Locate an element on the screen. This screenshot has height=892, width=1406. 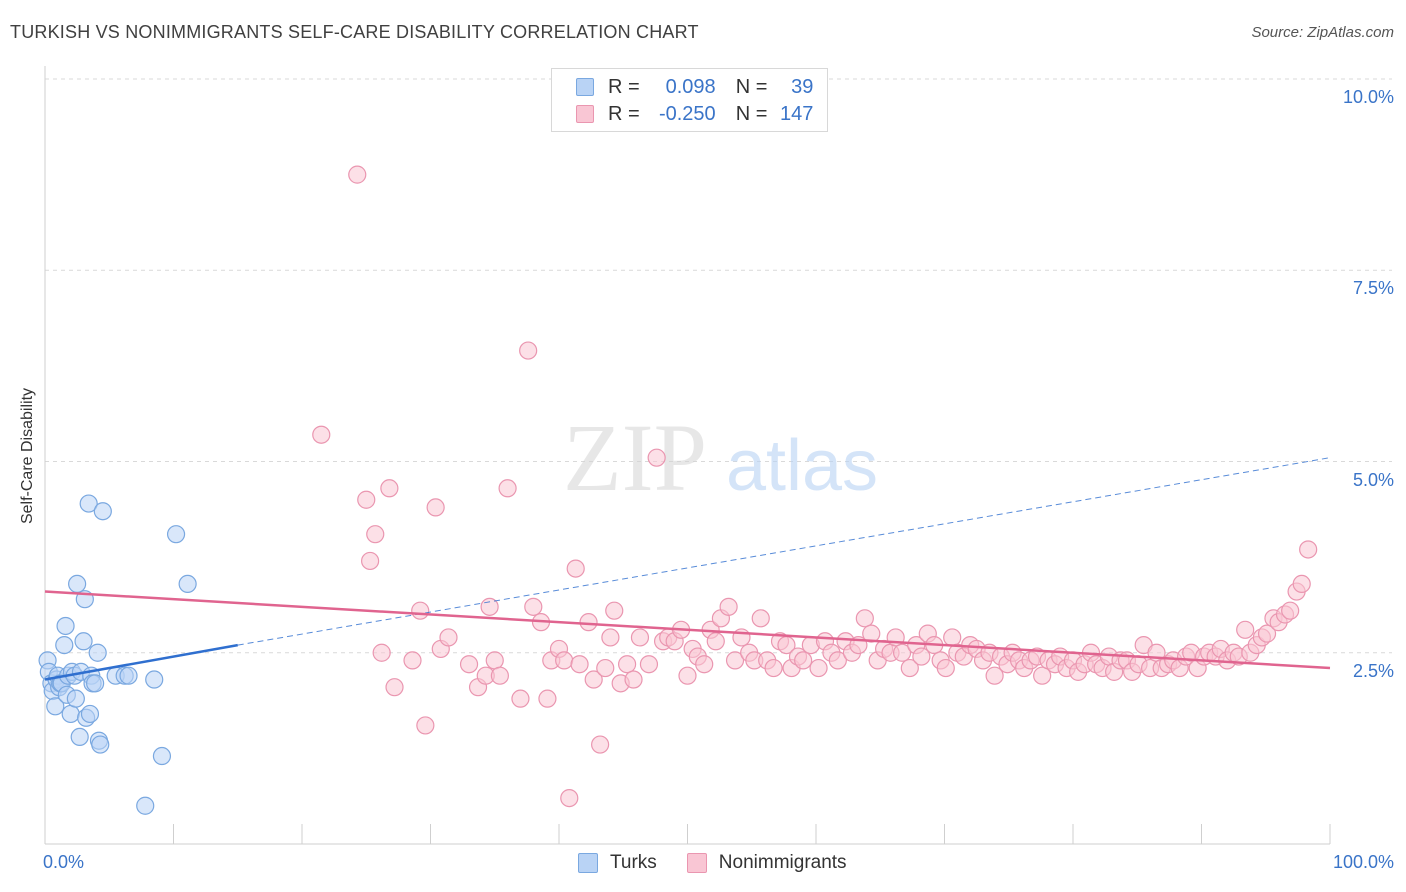
x-tick-label-max: 100.0% is located at coordinates (1363, 862).